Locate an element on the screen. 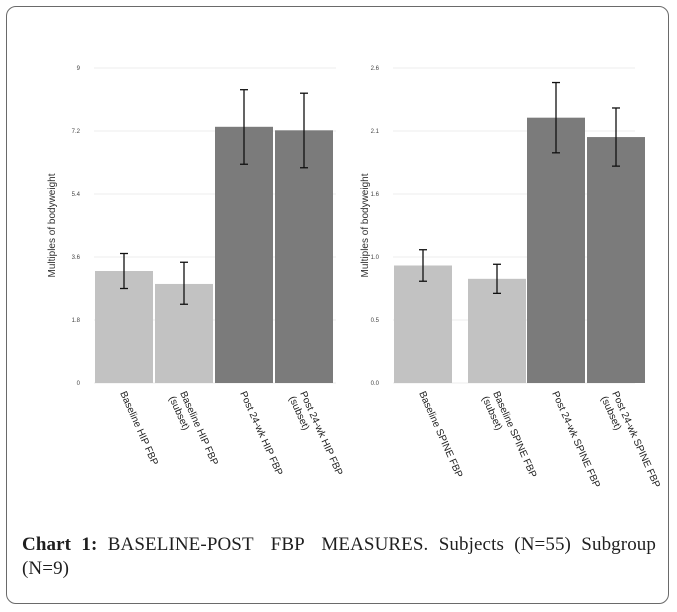 This screenshot has width=677, height=612. x-category-label: Post 24-wk HIP FBP(subset) is located at coordinates (315, 436).